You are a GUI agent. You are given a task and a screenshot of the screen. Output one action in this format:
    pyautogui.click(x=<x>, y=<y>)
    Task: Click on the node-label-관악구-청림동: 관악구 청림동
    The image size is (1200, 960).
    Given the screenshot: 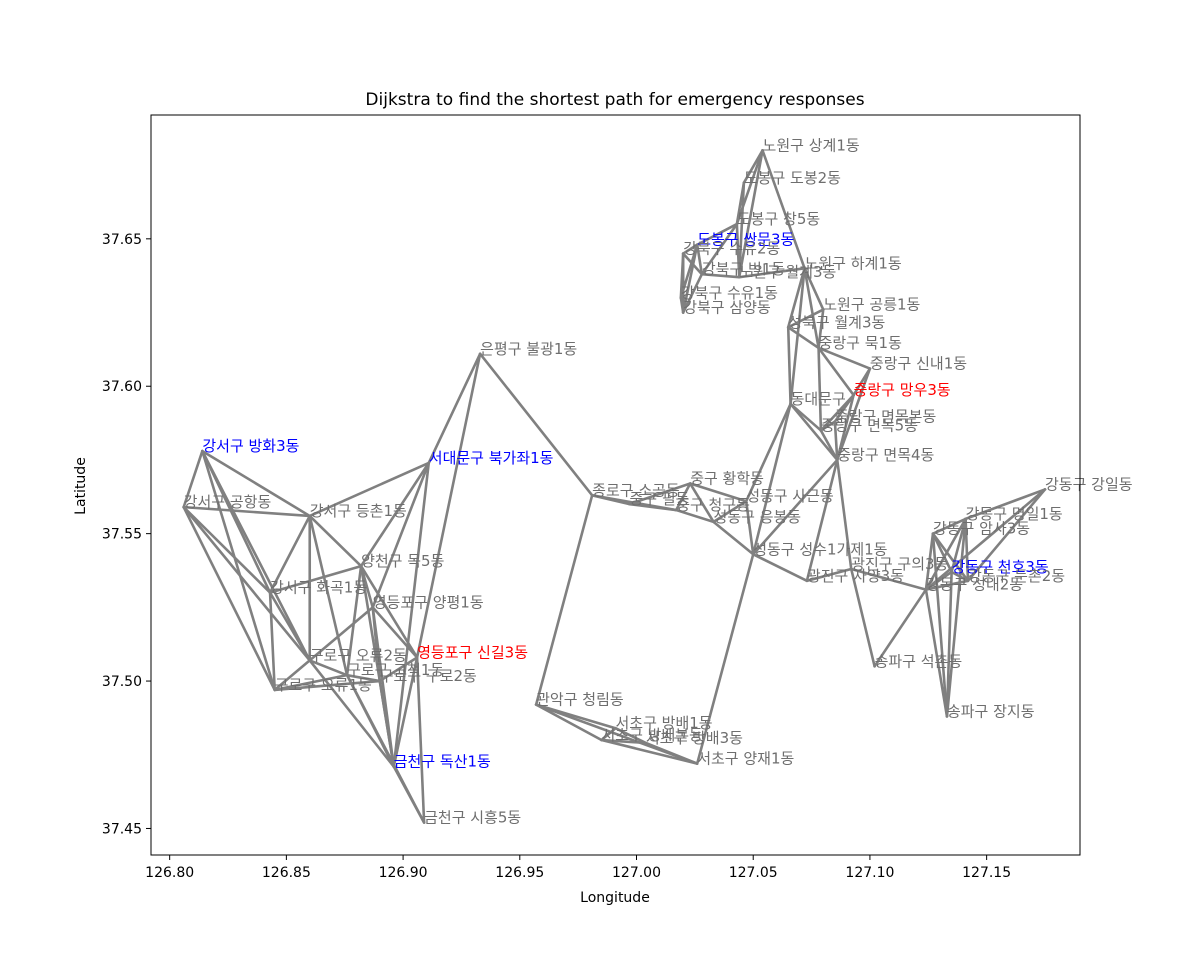 What is the action you would take?
    pyautogui.click(x=580, y=700)
    